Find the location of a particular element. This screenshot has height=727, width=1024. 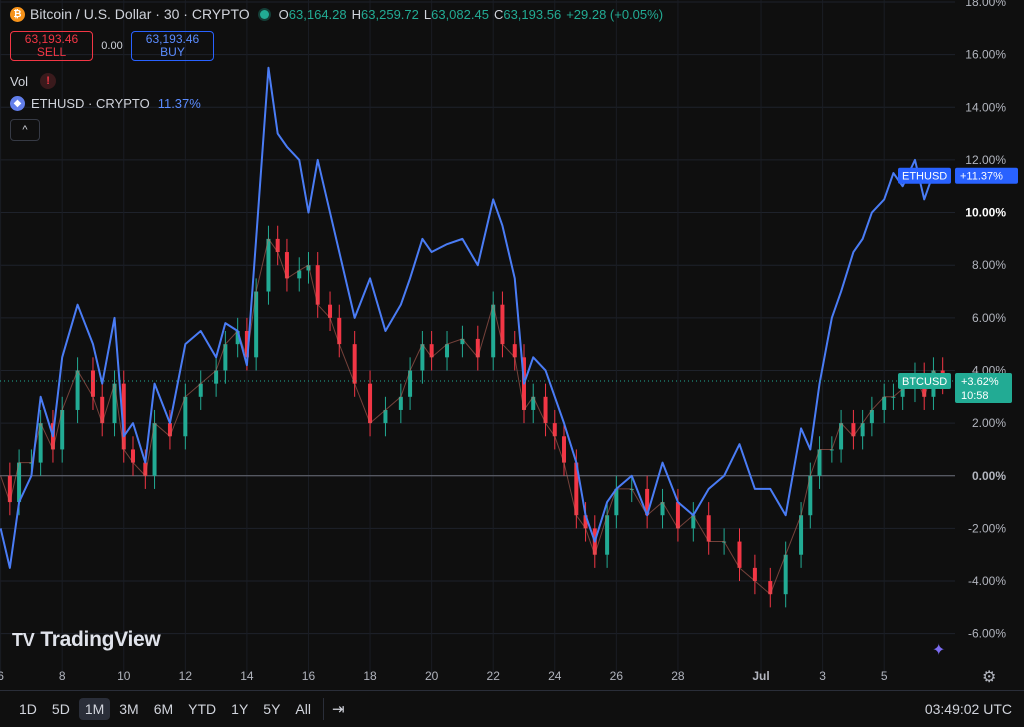

gear-icon: ⚙ is located at coordinates (989, 677).